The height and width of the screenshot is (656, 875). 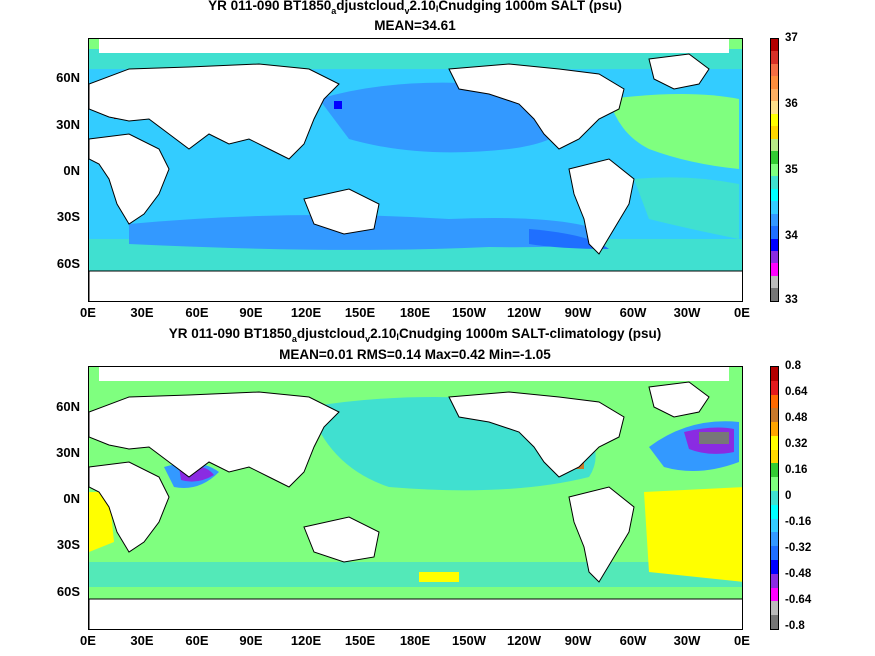 I want to click on bottom-ylabel-30s: 30S, so click(x=68, y=544).